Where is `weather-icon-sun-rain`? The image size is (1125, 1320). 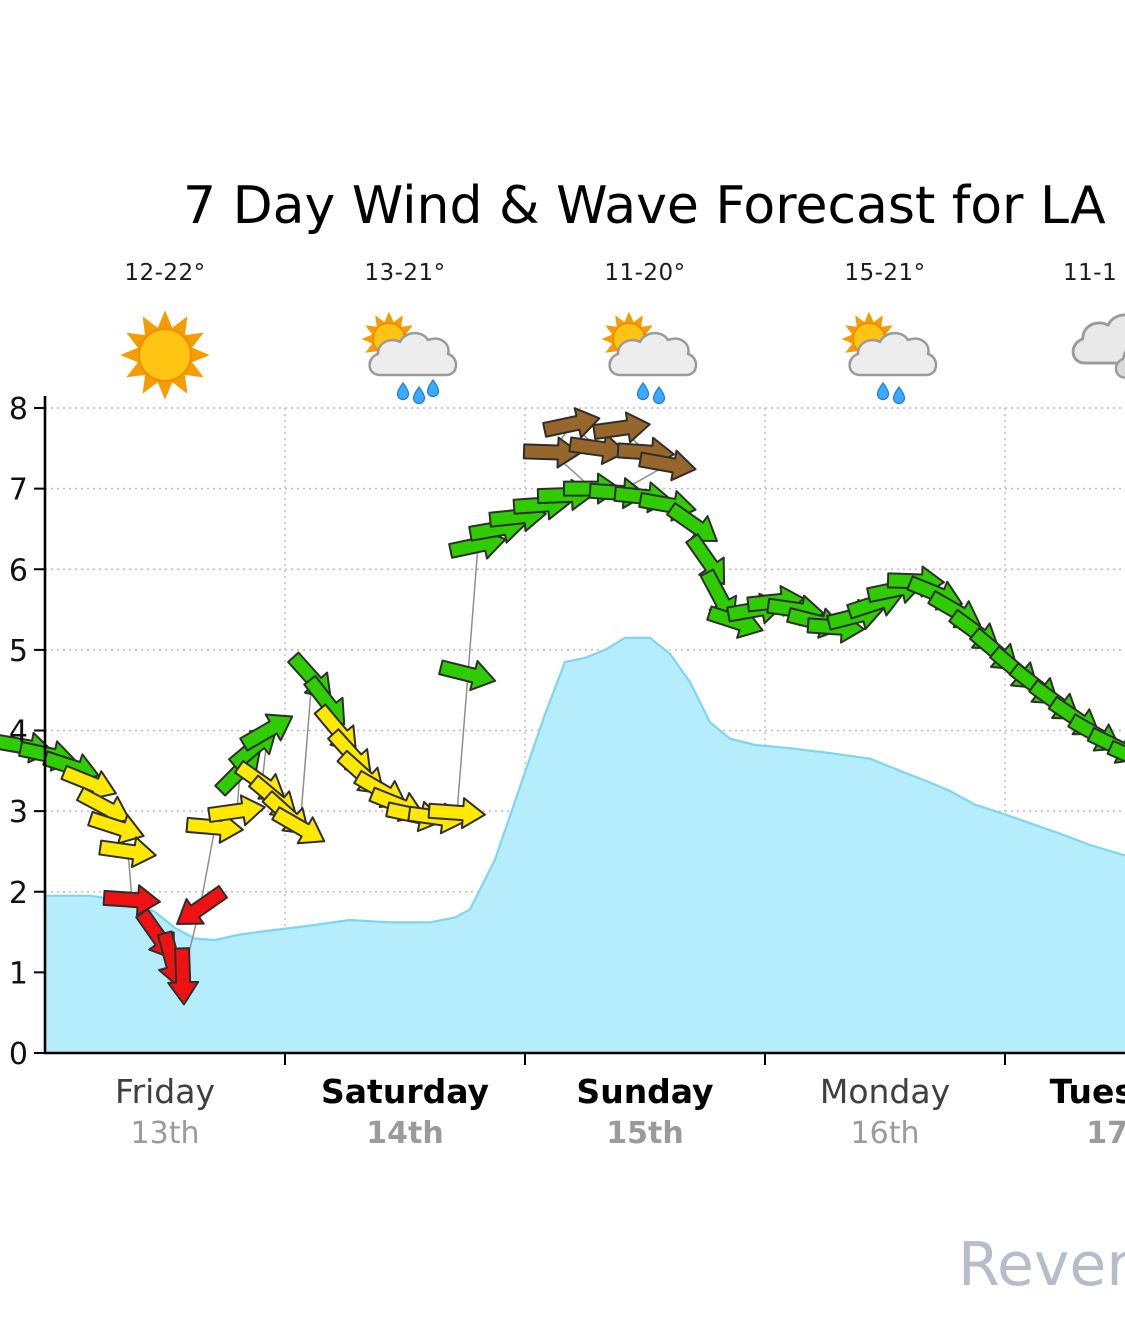 weather-icon-sun-rain is located at coordinates (405, 355).